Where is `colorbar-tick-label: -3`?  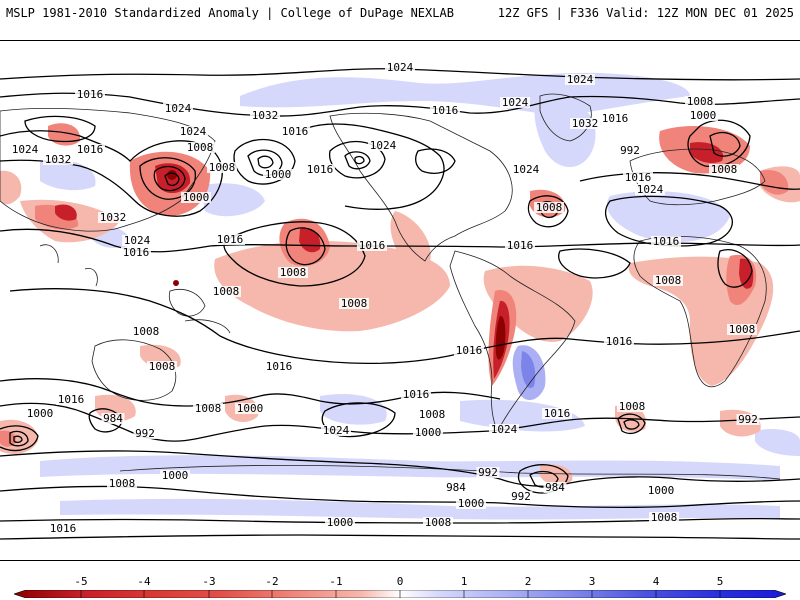 colorbar-tick-label: -3 is located at coordinates (209, 581).